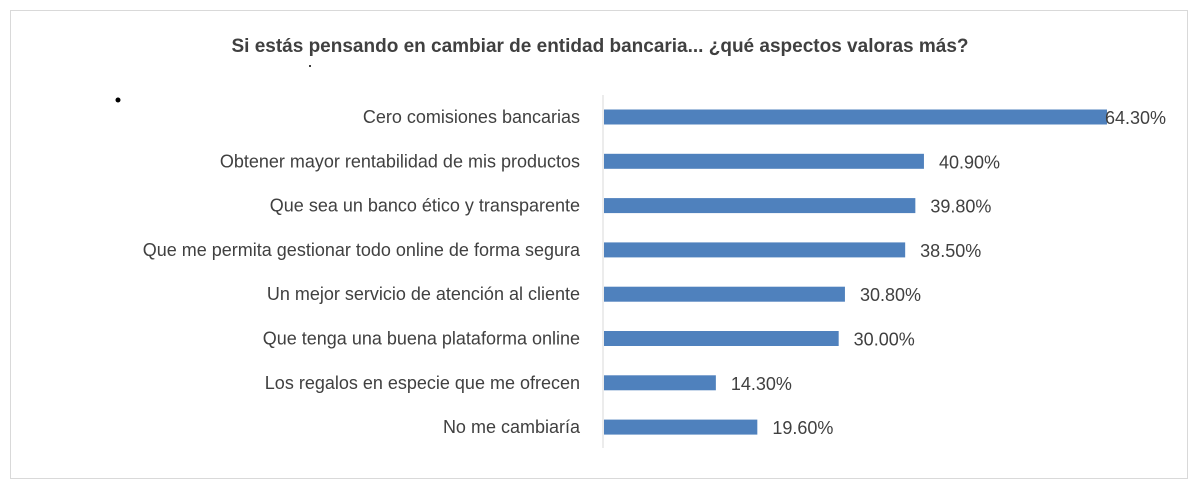  What do you see at coordinates (423, 294) in the screenshot?
I see `category-label: Un mejor servicio de atención al cliente` at bounding box center [423, 294].